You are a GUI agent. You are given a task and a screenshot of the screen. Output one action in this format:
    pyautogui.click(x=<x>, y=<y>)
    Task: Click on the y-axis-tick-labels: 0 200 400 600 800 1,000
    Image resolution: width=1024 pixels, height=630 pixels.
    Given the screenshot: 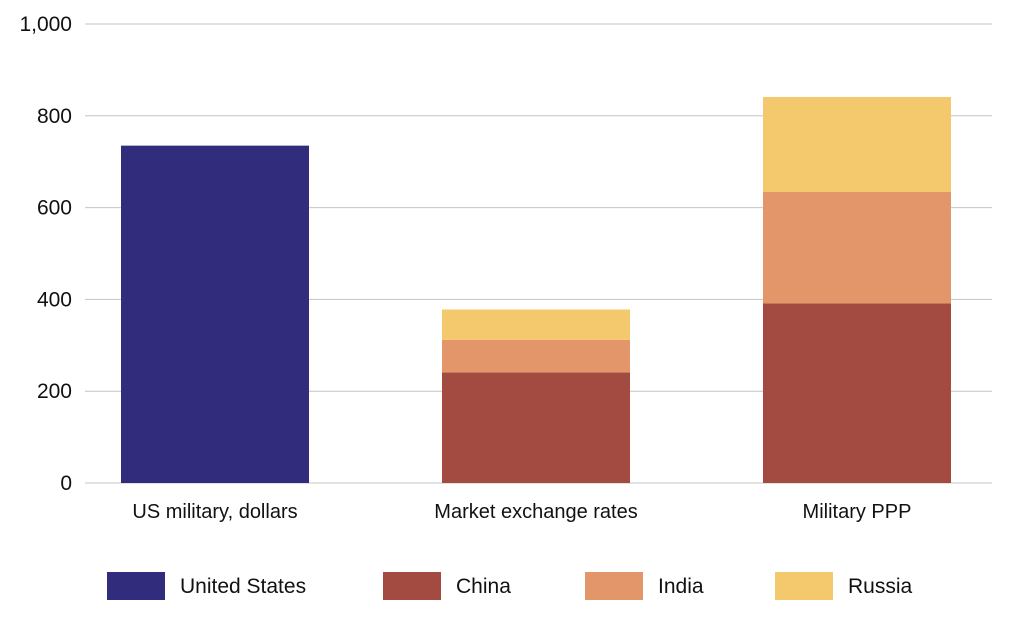 What is the action you would take?
    pyautogui.click(x=45, y=254)
    